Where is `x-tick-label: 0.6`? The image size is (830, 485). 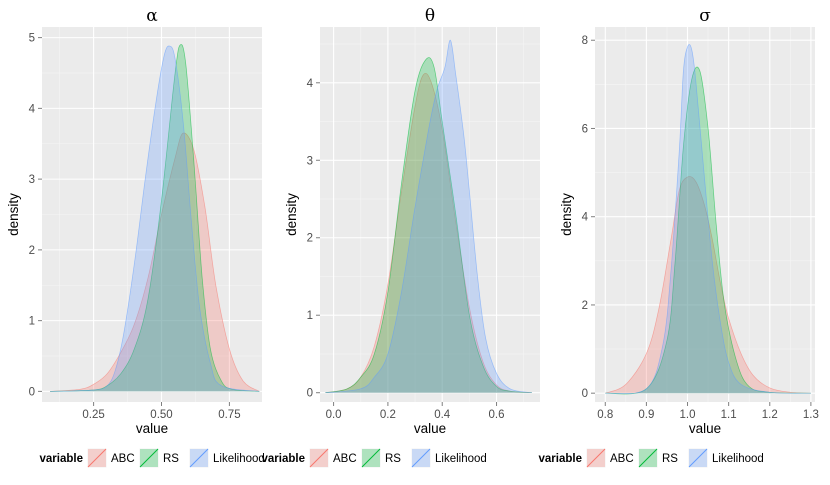 x-tick-label: 0.6 is located at coordinates (497, 415).